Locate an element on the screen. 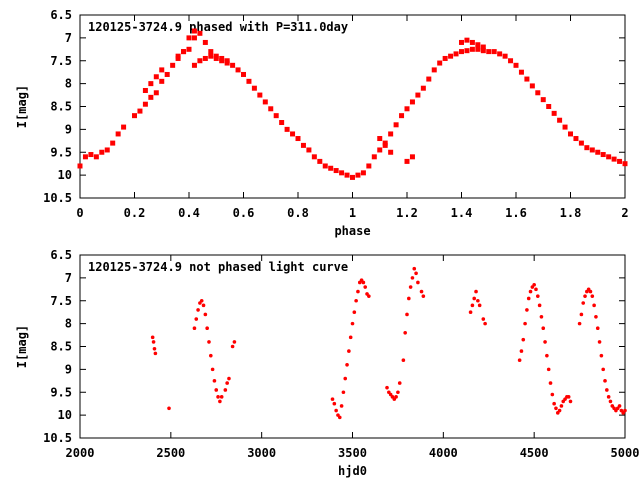 The image size is (640, 480). panel1-x-tick-label: 1.4 is located at coordinates (462, 213).